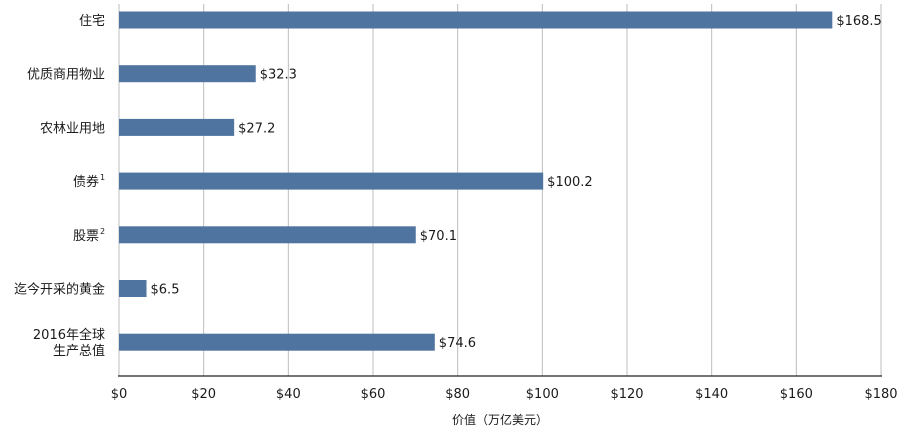 The height and width of the screenshot is (433, 907). What do you see at coordinates (570, 182) in the screenshot?
I see `bar-value-label: $100.2` at bounding box center [570, 182].